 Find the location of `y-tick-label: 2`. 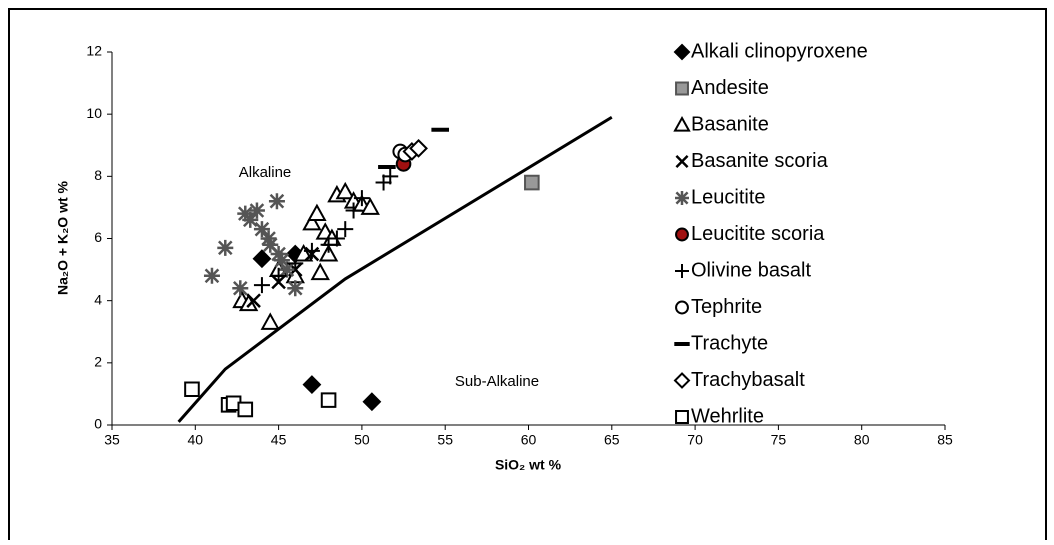

y-tick-label: 2 is located at coordinates (98, 362).